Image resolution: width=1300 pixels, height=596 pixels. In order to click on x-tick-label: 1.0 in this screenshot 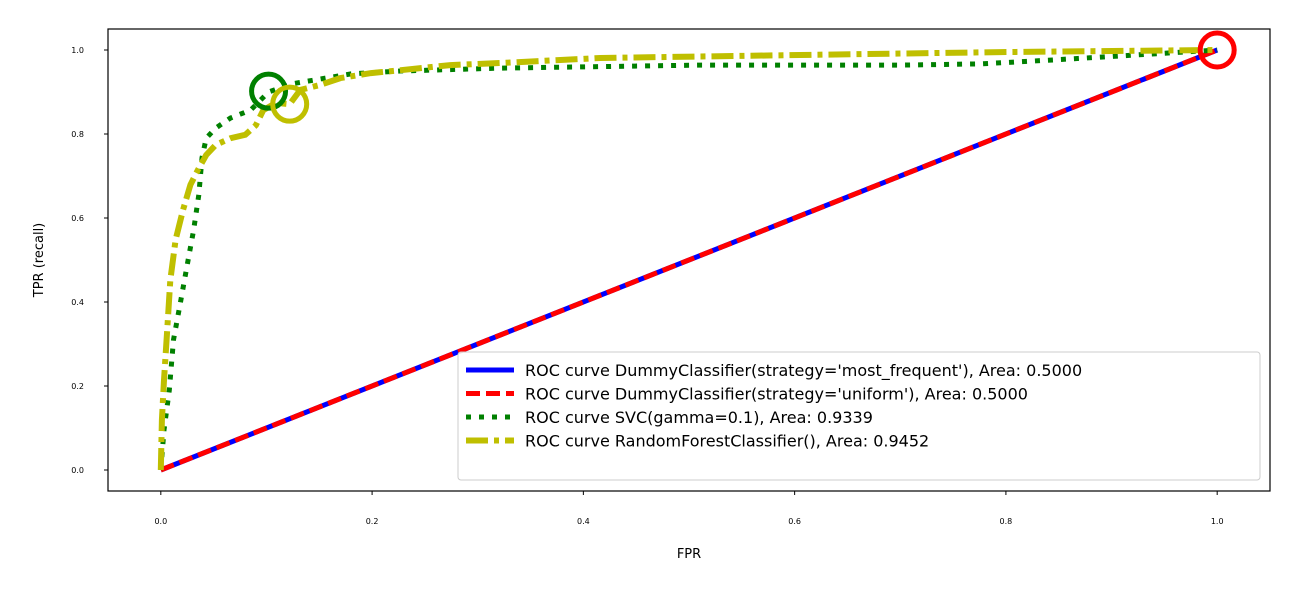, I will do `click(1217, 521)`.